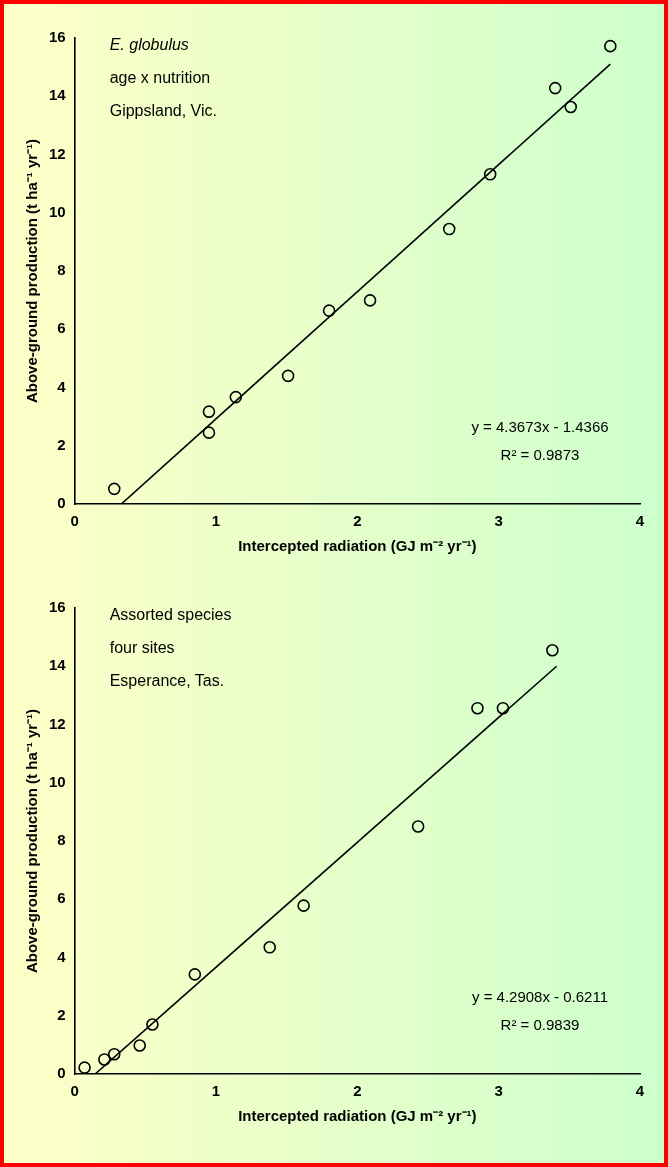  What do you see at coordinates (540, 454) in the screenshot?
I see `annotation: R² = 0.9873` at bounding box center [540, 454].